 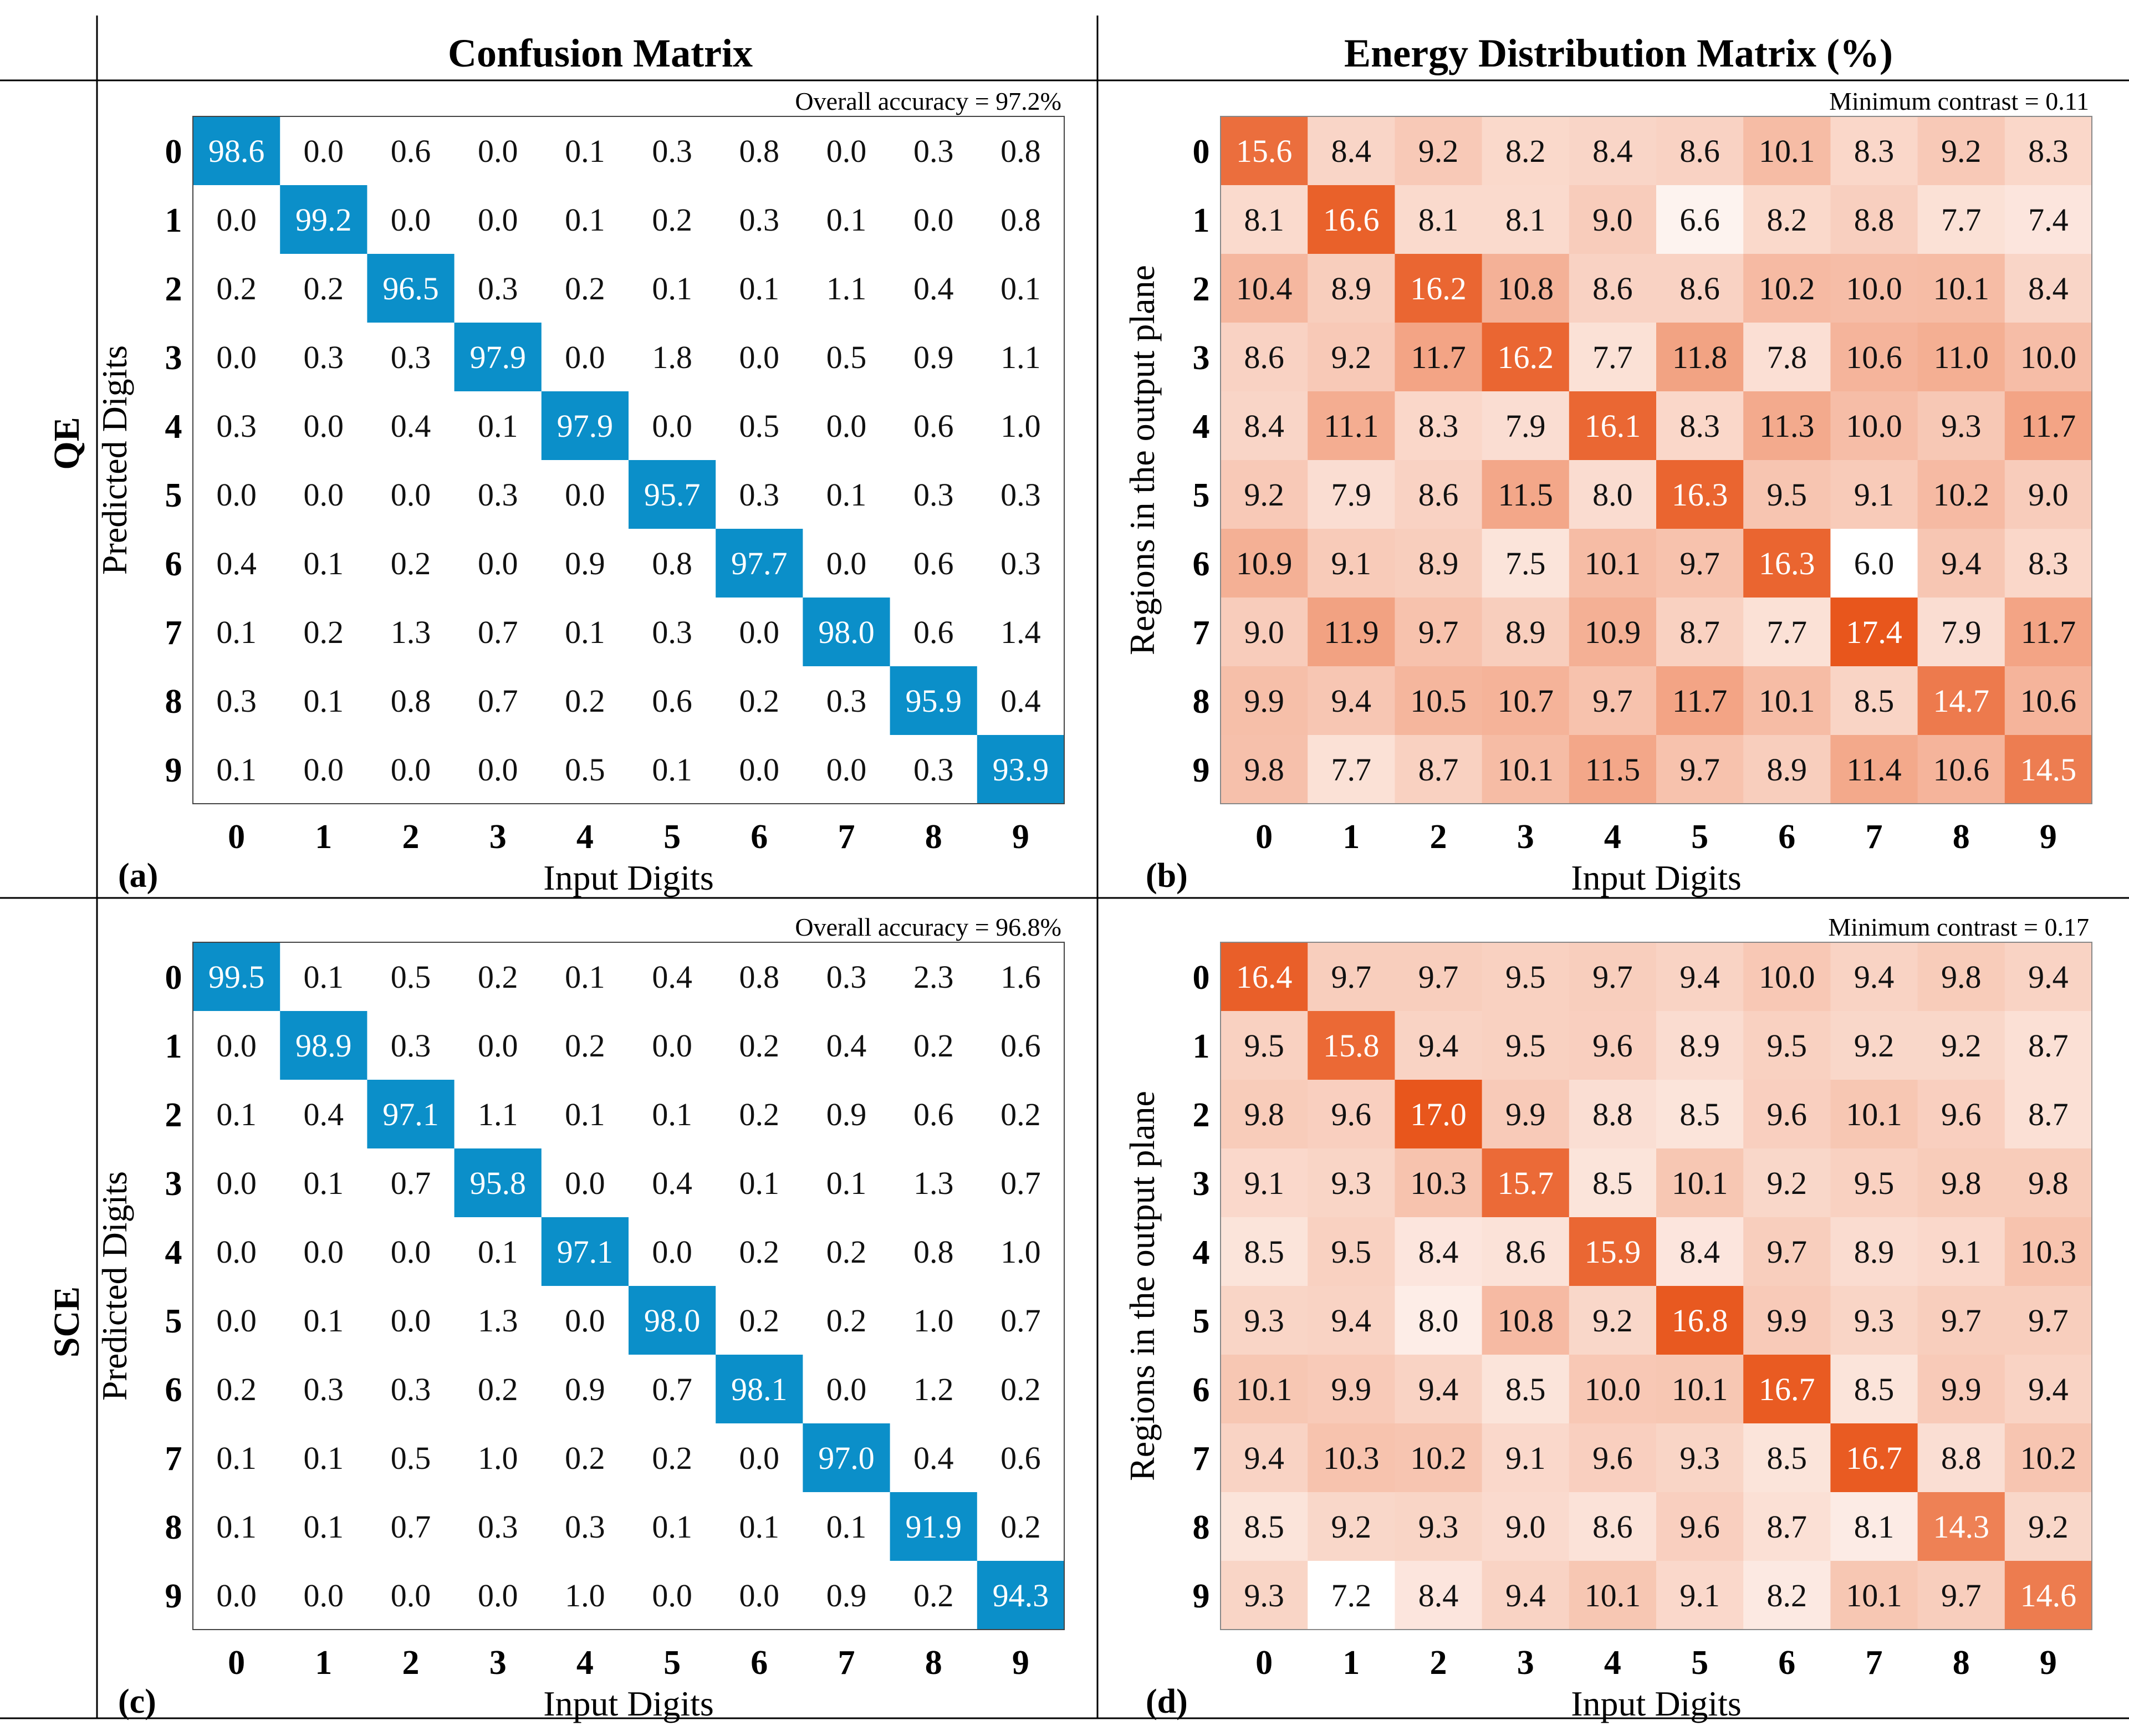 I want to click on cell-value: 9.6, so click(x=1612, y=1458).